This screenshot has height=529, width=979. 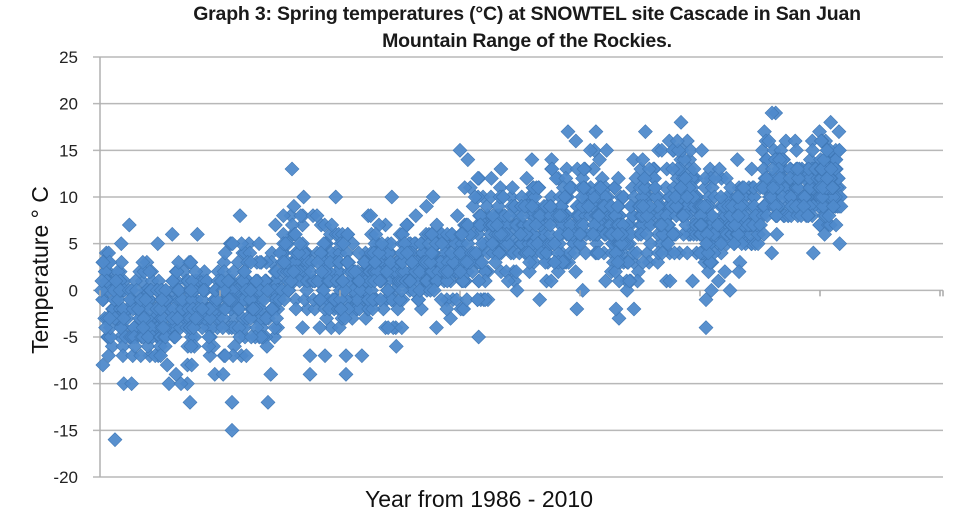 What do you see at coordinates (77, 267) in the screenshot?
I see `y-axis: 25 20 15 10 5 0 -5 -10 -15 -20` at bounding box center [77, 267].